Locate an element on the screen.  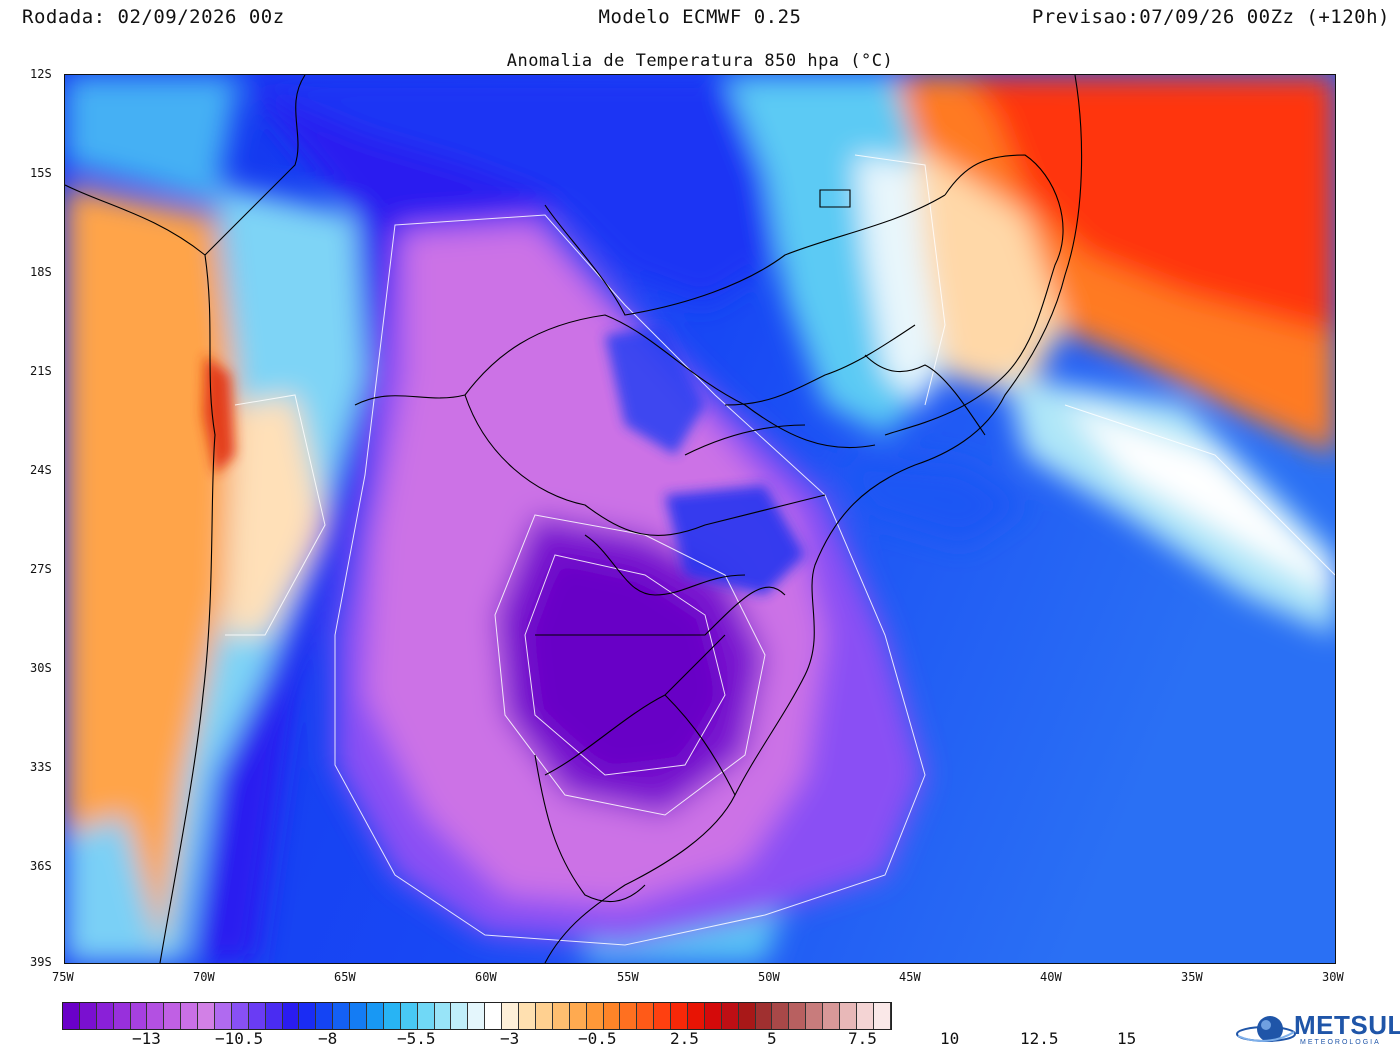
colorbar-label: 5 is located at coordinates (772, 1038).